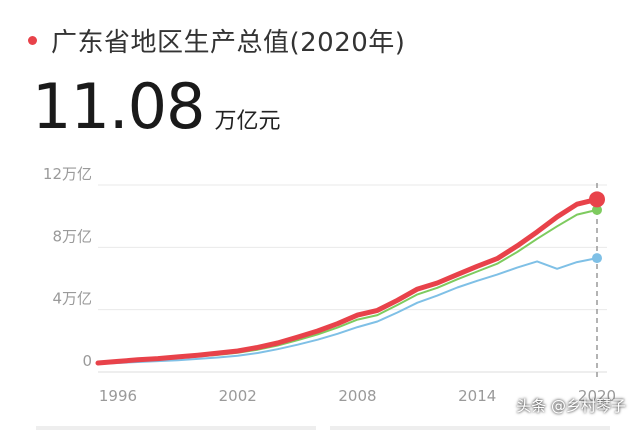 This screenshot has height=430, width=640. I want to click on x-tick-label-4: 2020, so click(597, 396).